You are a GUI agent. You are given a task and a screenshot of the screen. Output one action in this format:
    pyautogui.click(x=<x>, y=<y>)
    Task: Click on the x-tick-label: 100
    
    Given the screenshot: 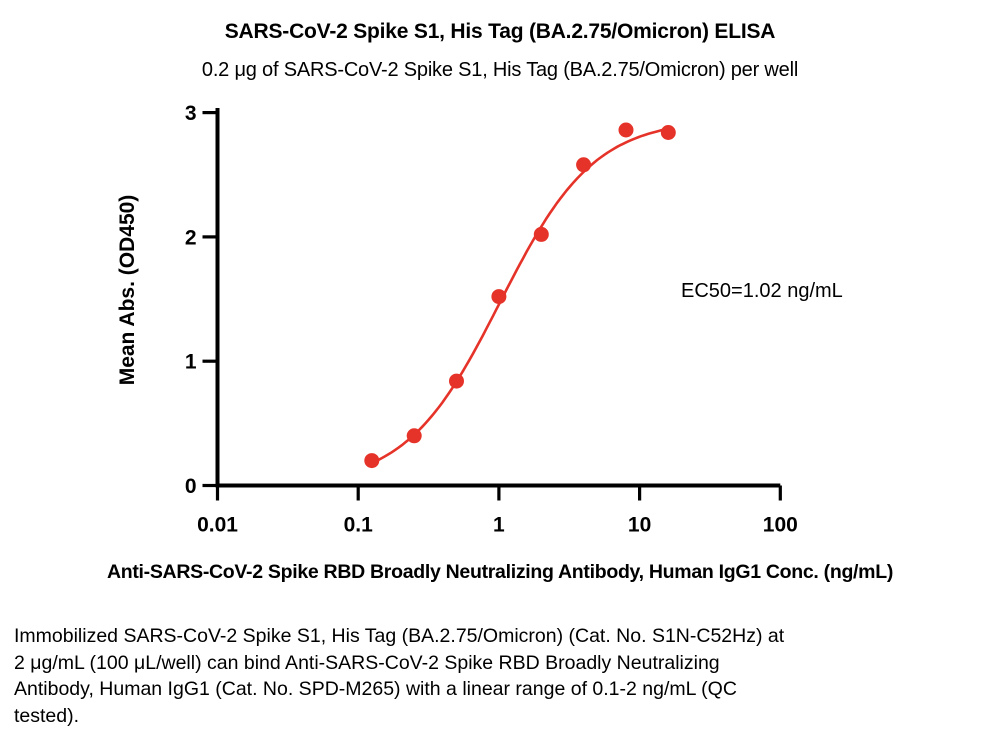 What is the action you would take?
    pyautogui.click(x=780, y=525)
    